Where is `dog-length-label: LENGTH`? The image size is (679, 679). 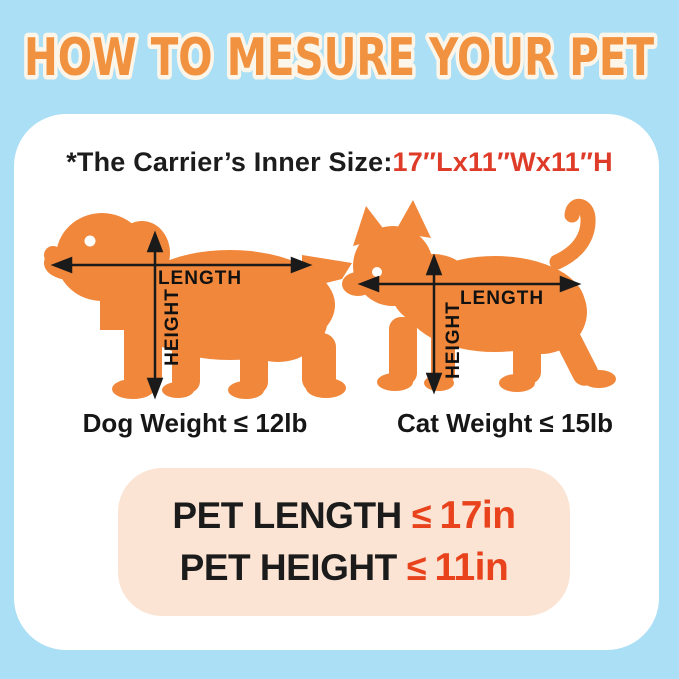 dog-length-label: LENGTH is located at coordinates (200, 278).